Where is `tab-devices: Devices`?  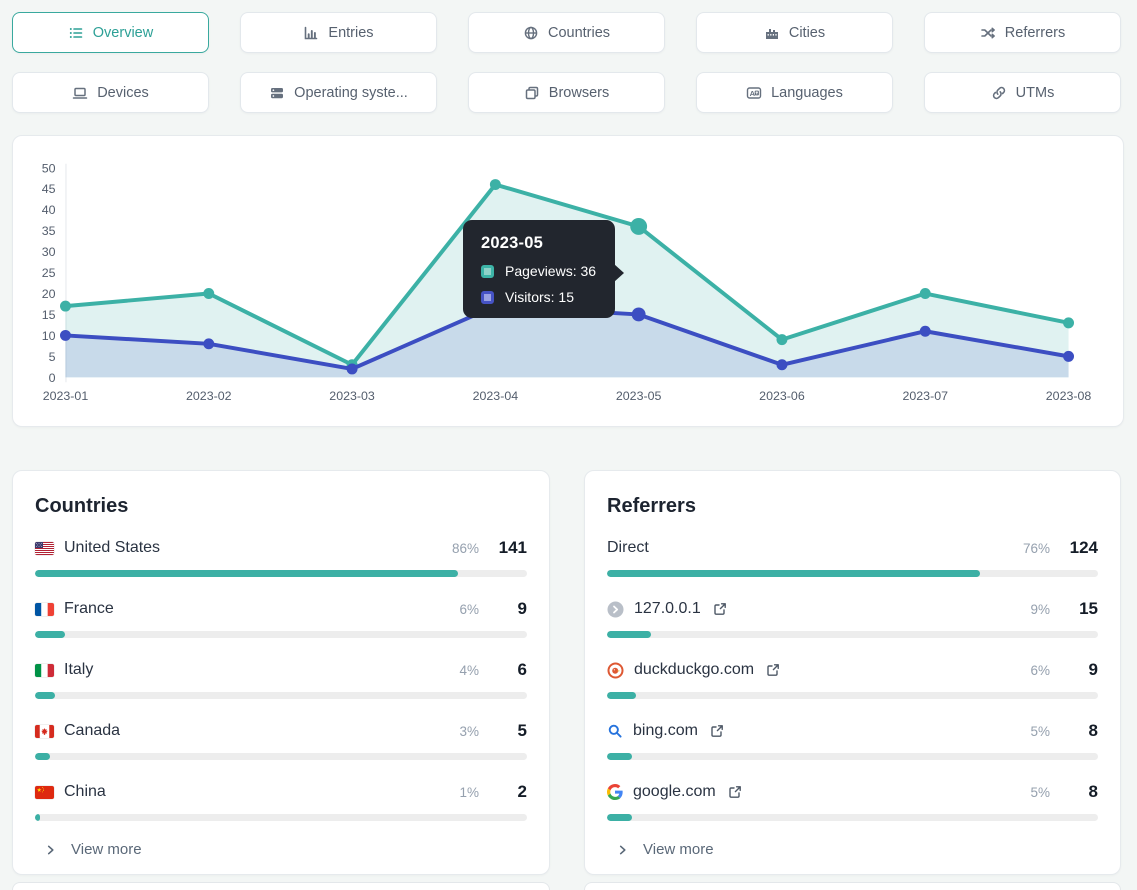
tab-devices: Devices is located at coordinates (110, 92).